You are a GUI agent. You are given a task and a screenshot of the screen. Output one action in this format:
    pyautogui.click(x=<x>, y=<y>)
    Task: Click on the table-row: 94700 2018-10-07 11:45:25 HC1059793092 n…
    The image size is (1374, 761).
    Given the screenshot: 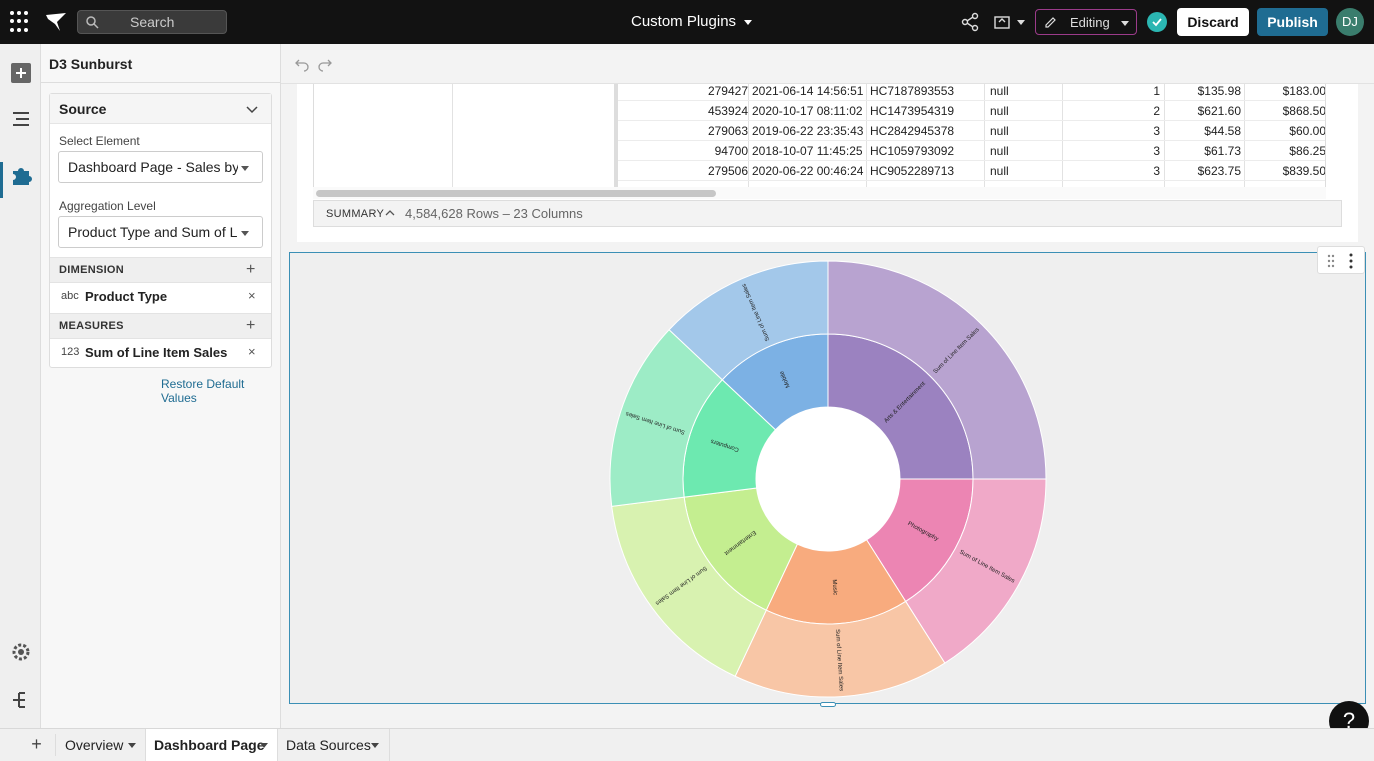 What is the action you would take?
    pyautogui.click(x=971, y=151)
    